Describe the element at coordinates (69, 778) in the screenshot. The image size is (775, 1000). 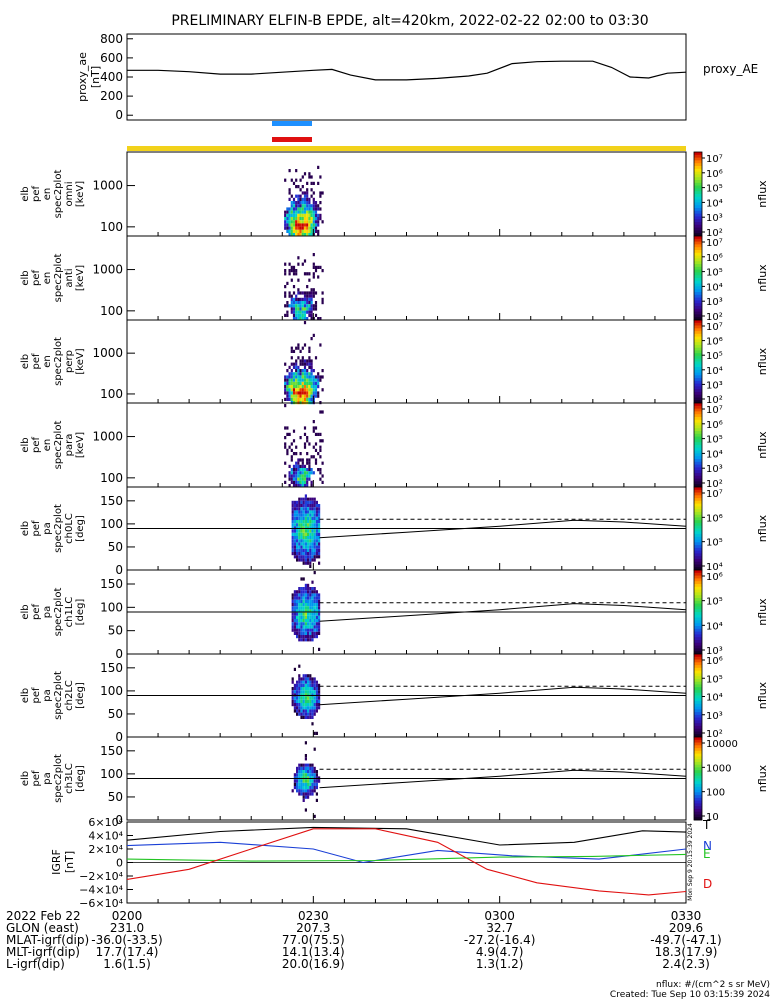
I see `pa-ylabel-line: ch3LC` at that location.